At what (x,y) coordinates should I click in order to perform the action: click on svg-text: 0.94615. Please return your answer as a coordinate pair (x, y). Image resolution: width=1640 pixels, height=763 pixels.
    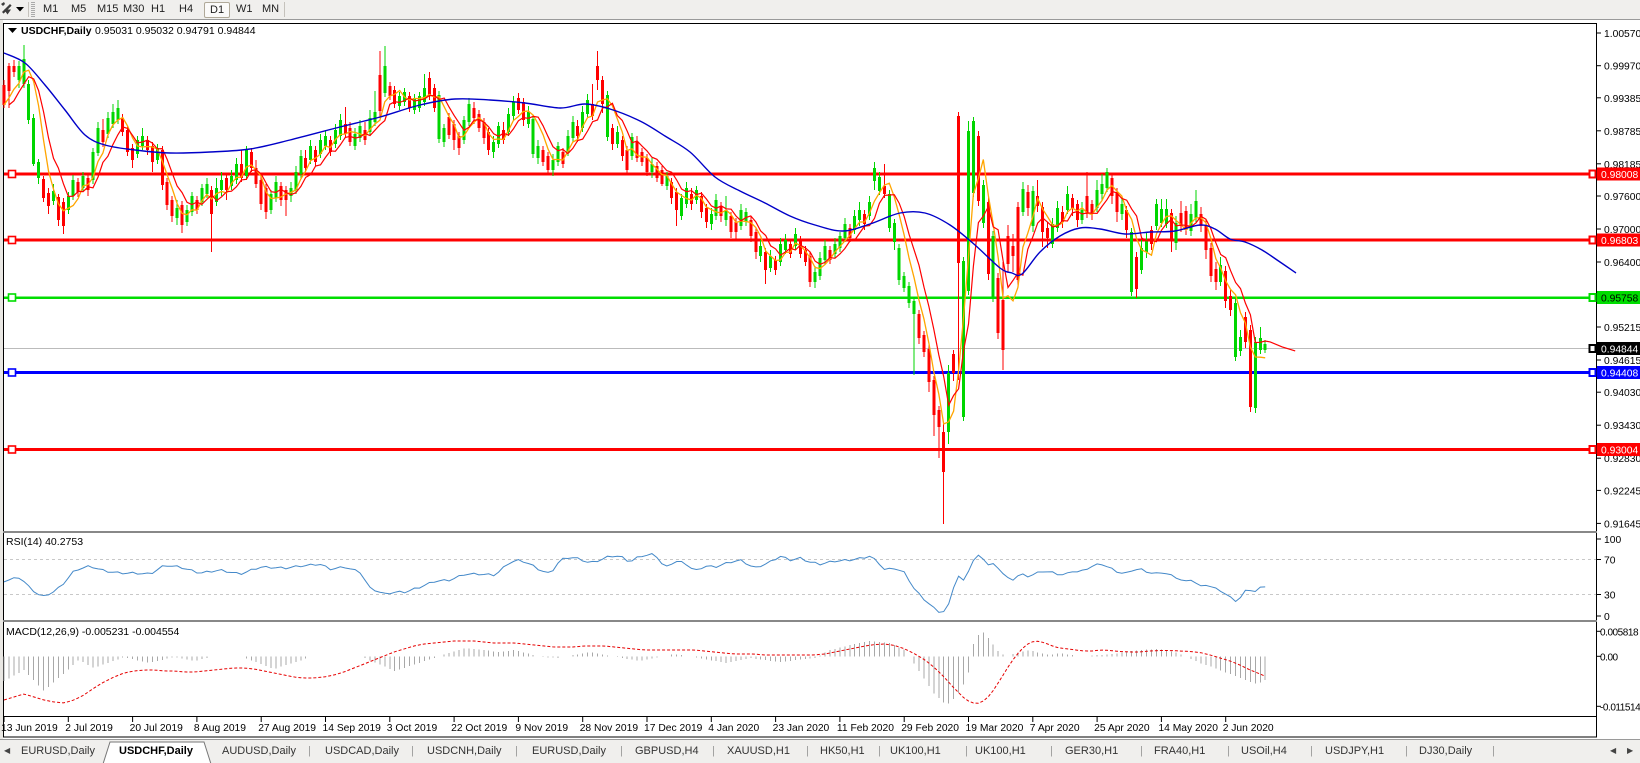
    Looking at the image, I should click on (1622, 361).